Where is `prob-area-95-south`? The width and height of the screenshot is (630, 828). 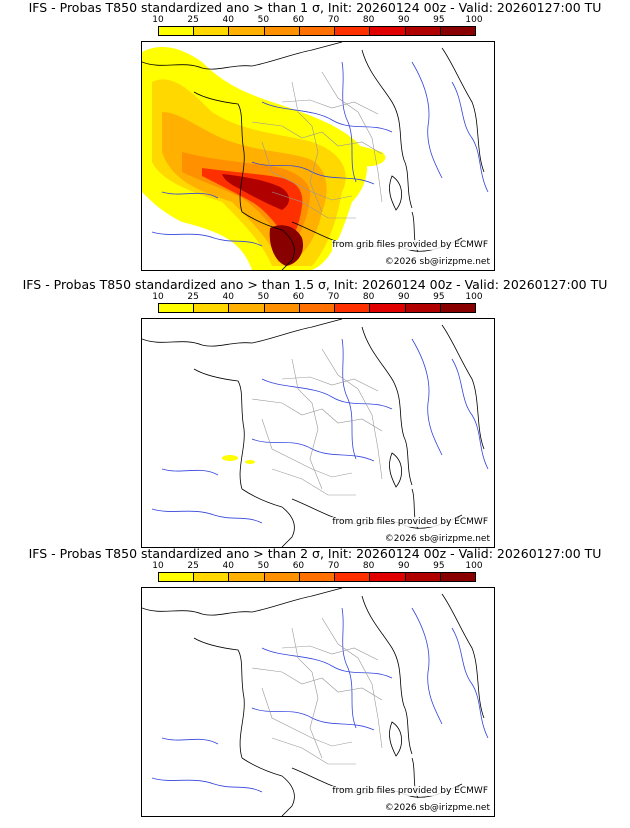
prob-area-95-south is located at coordinates (286, 245).